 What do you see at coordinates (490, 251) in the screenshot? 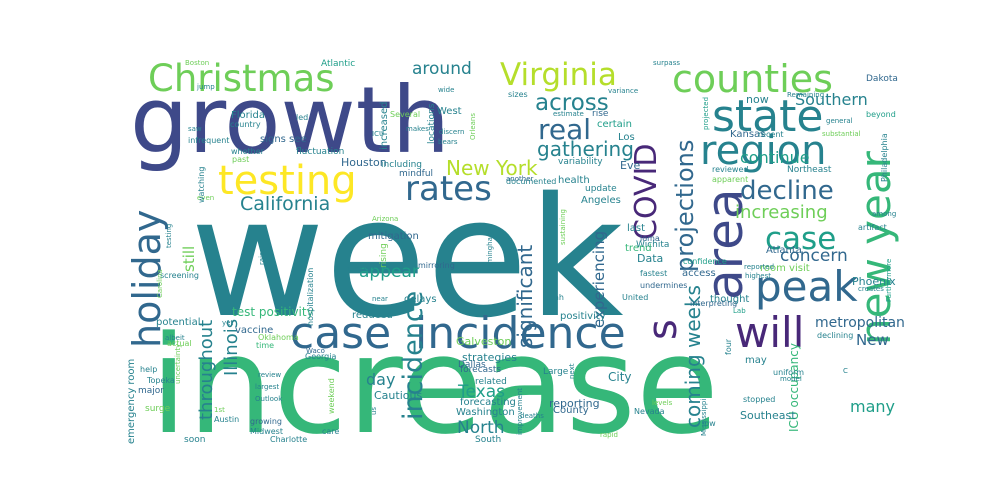
I see `word-birmingham: Birmingham` at bounding box center [490, 251].